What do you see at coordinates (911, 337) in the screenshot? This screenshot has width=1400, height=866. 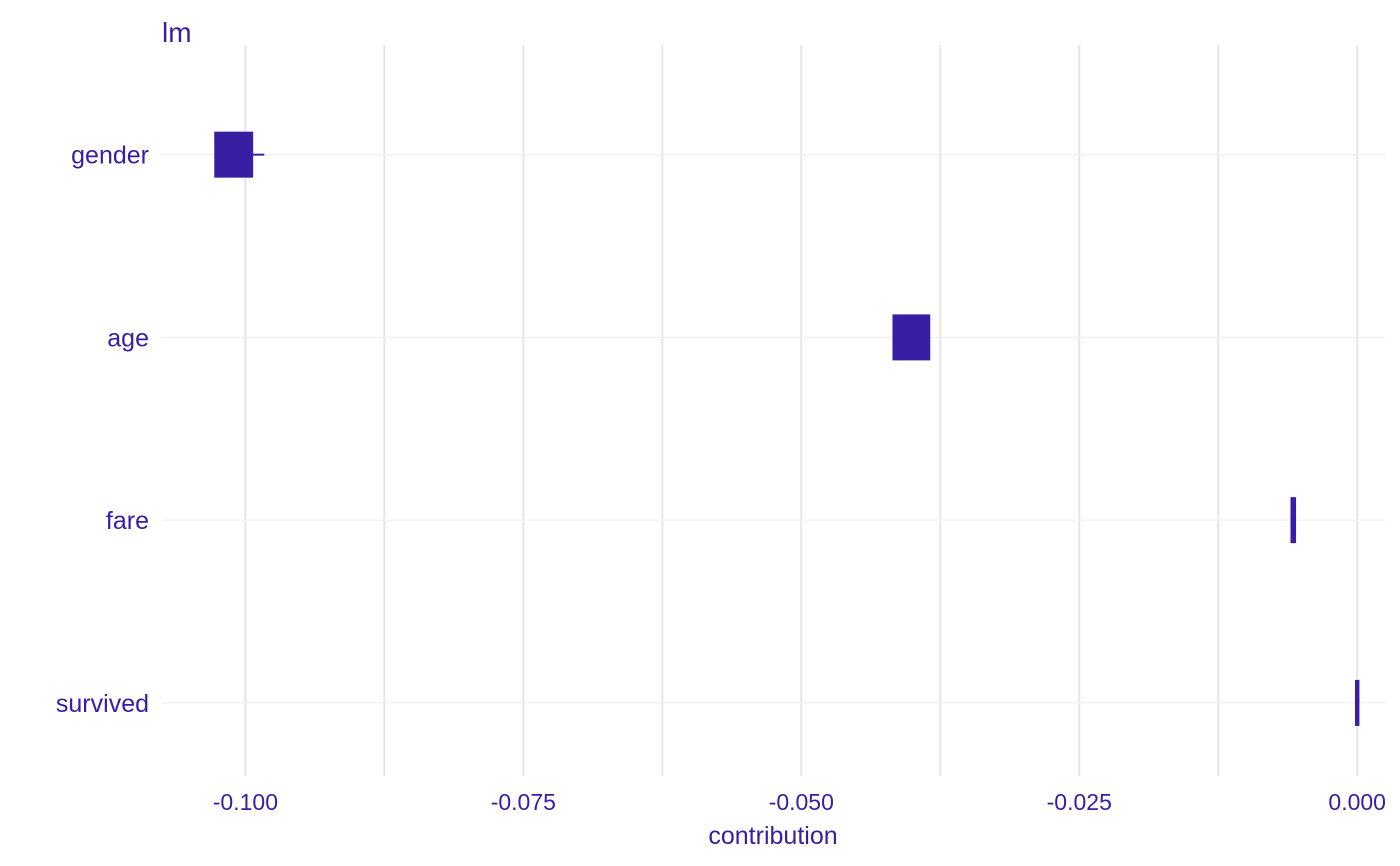 I see `bar-age` at bounding box center [911, 337].